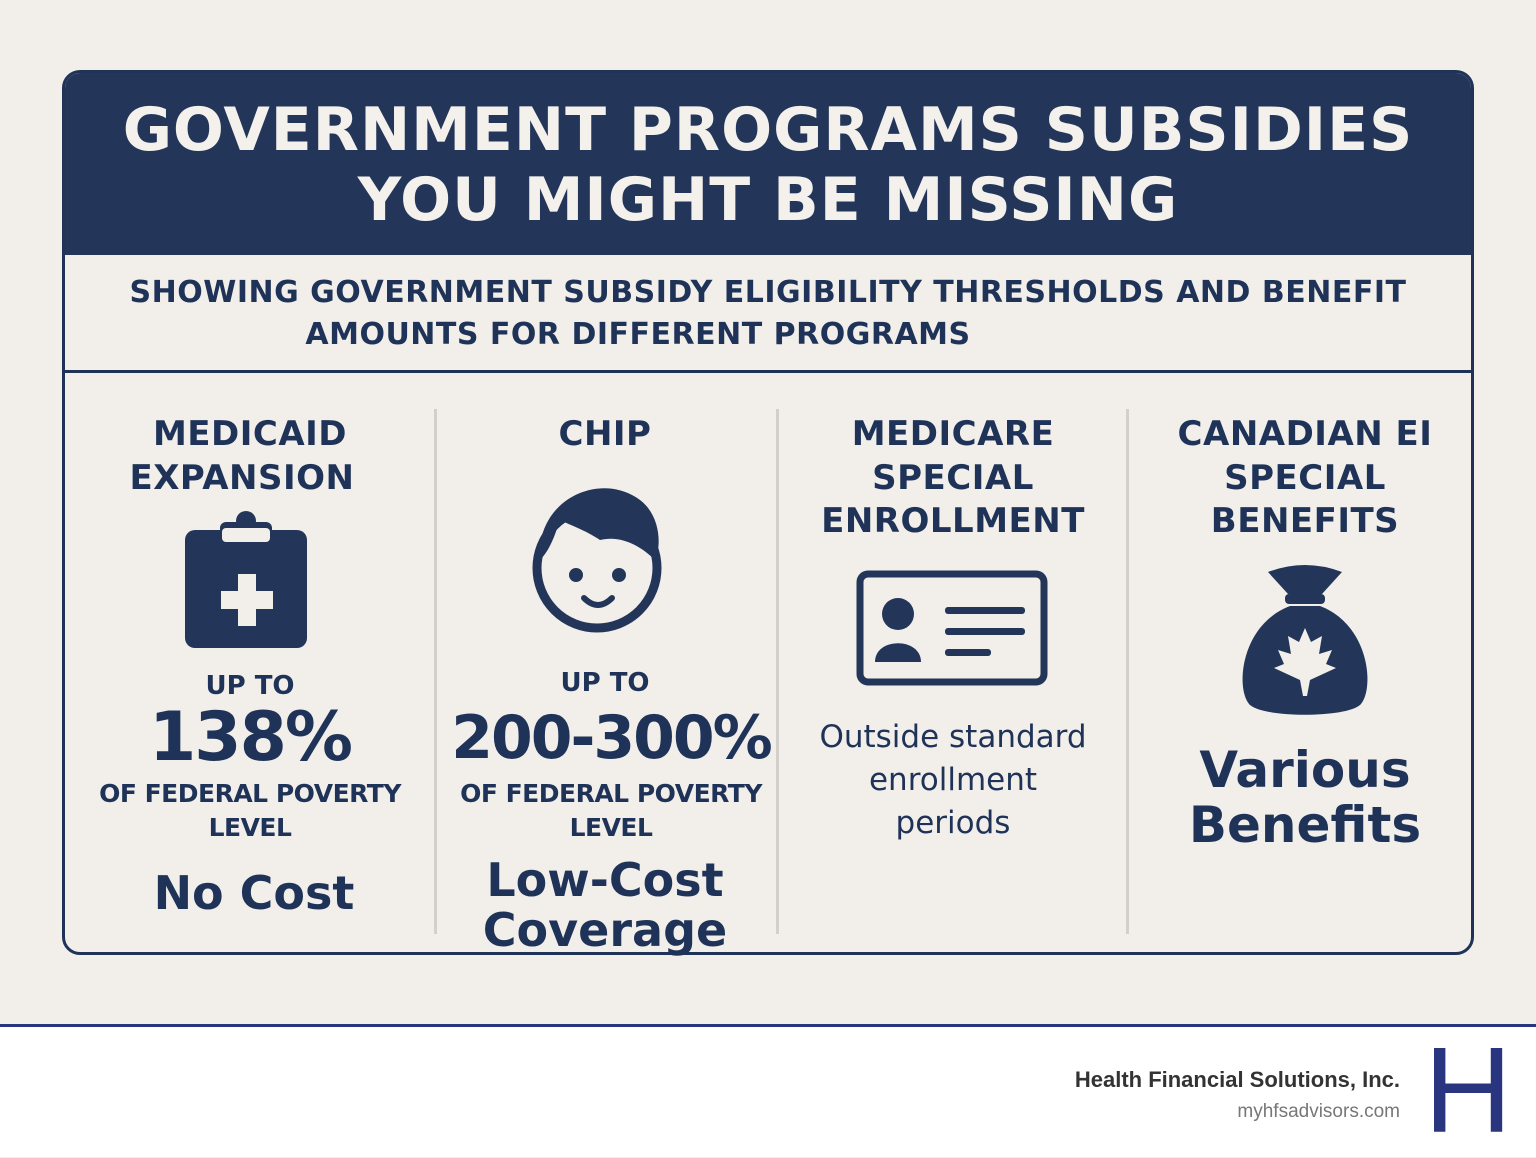  I want to click on program-title: MEDICAID, so click(250, 434).